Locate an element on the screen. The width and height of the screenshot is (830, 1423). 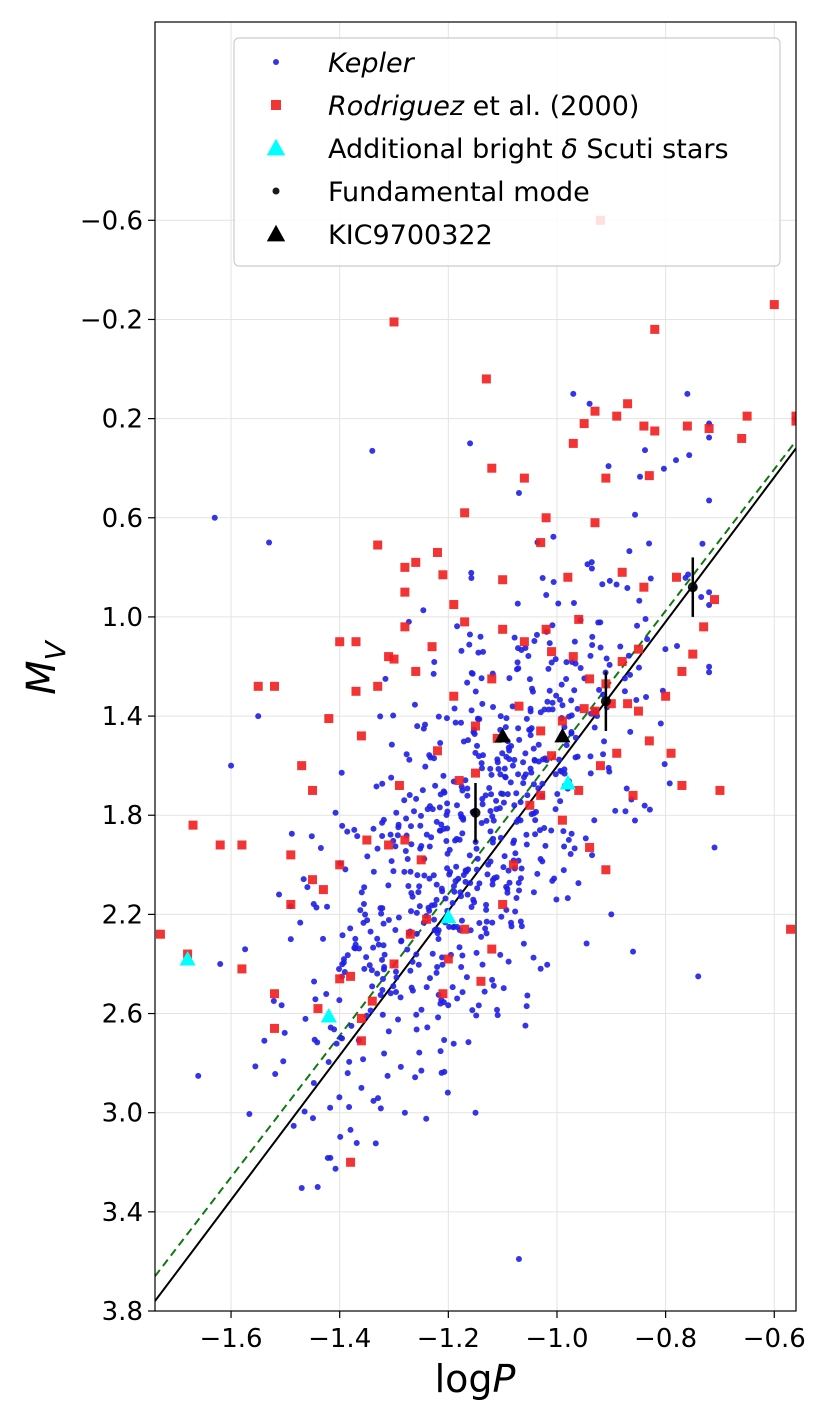
y-tick-label: −0.6 is located at coordinates (111, 221).